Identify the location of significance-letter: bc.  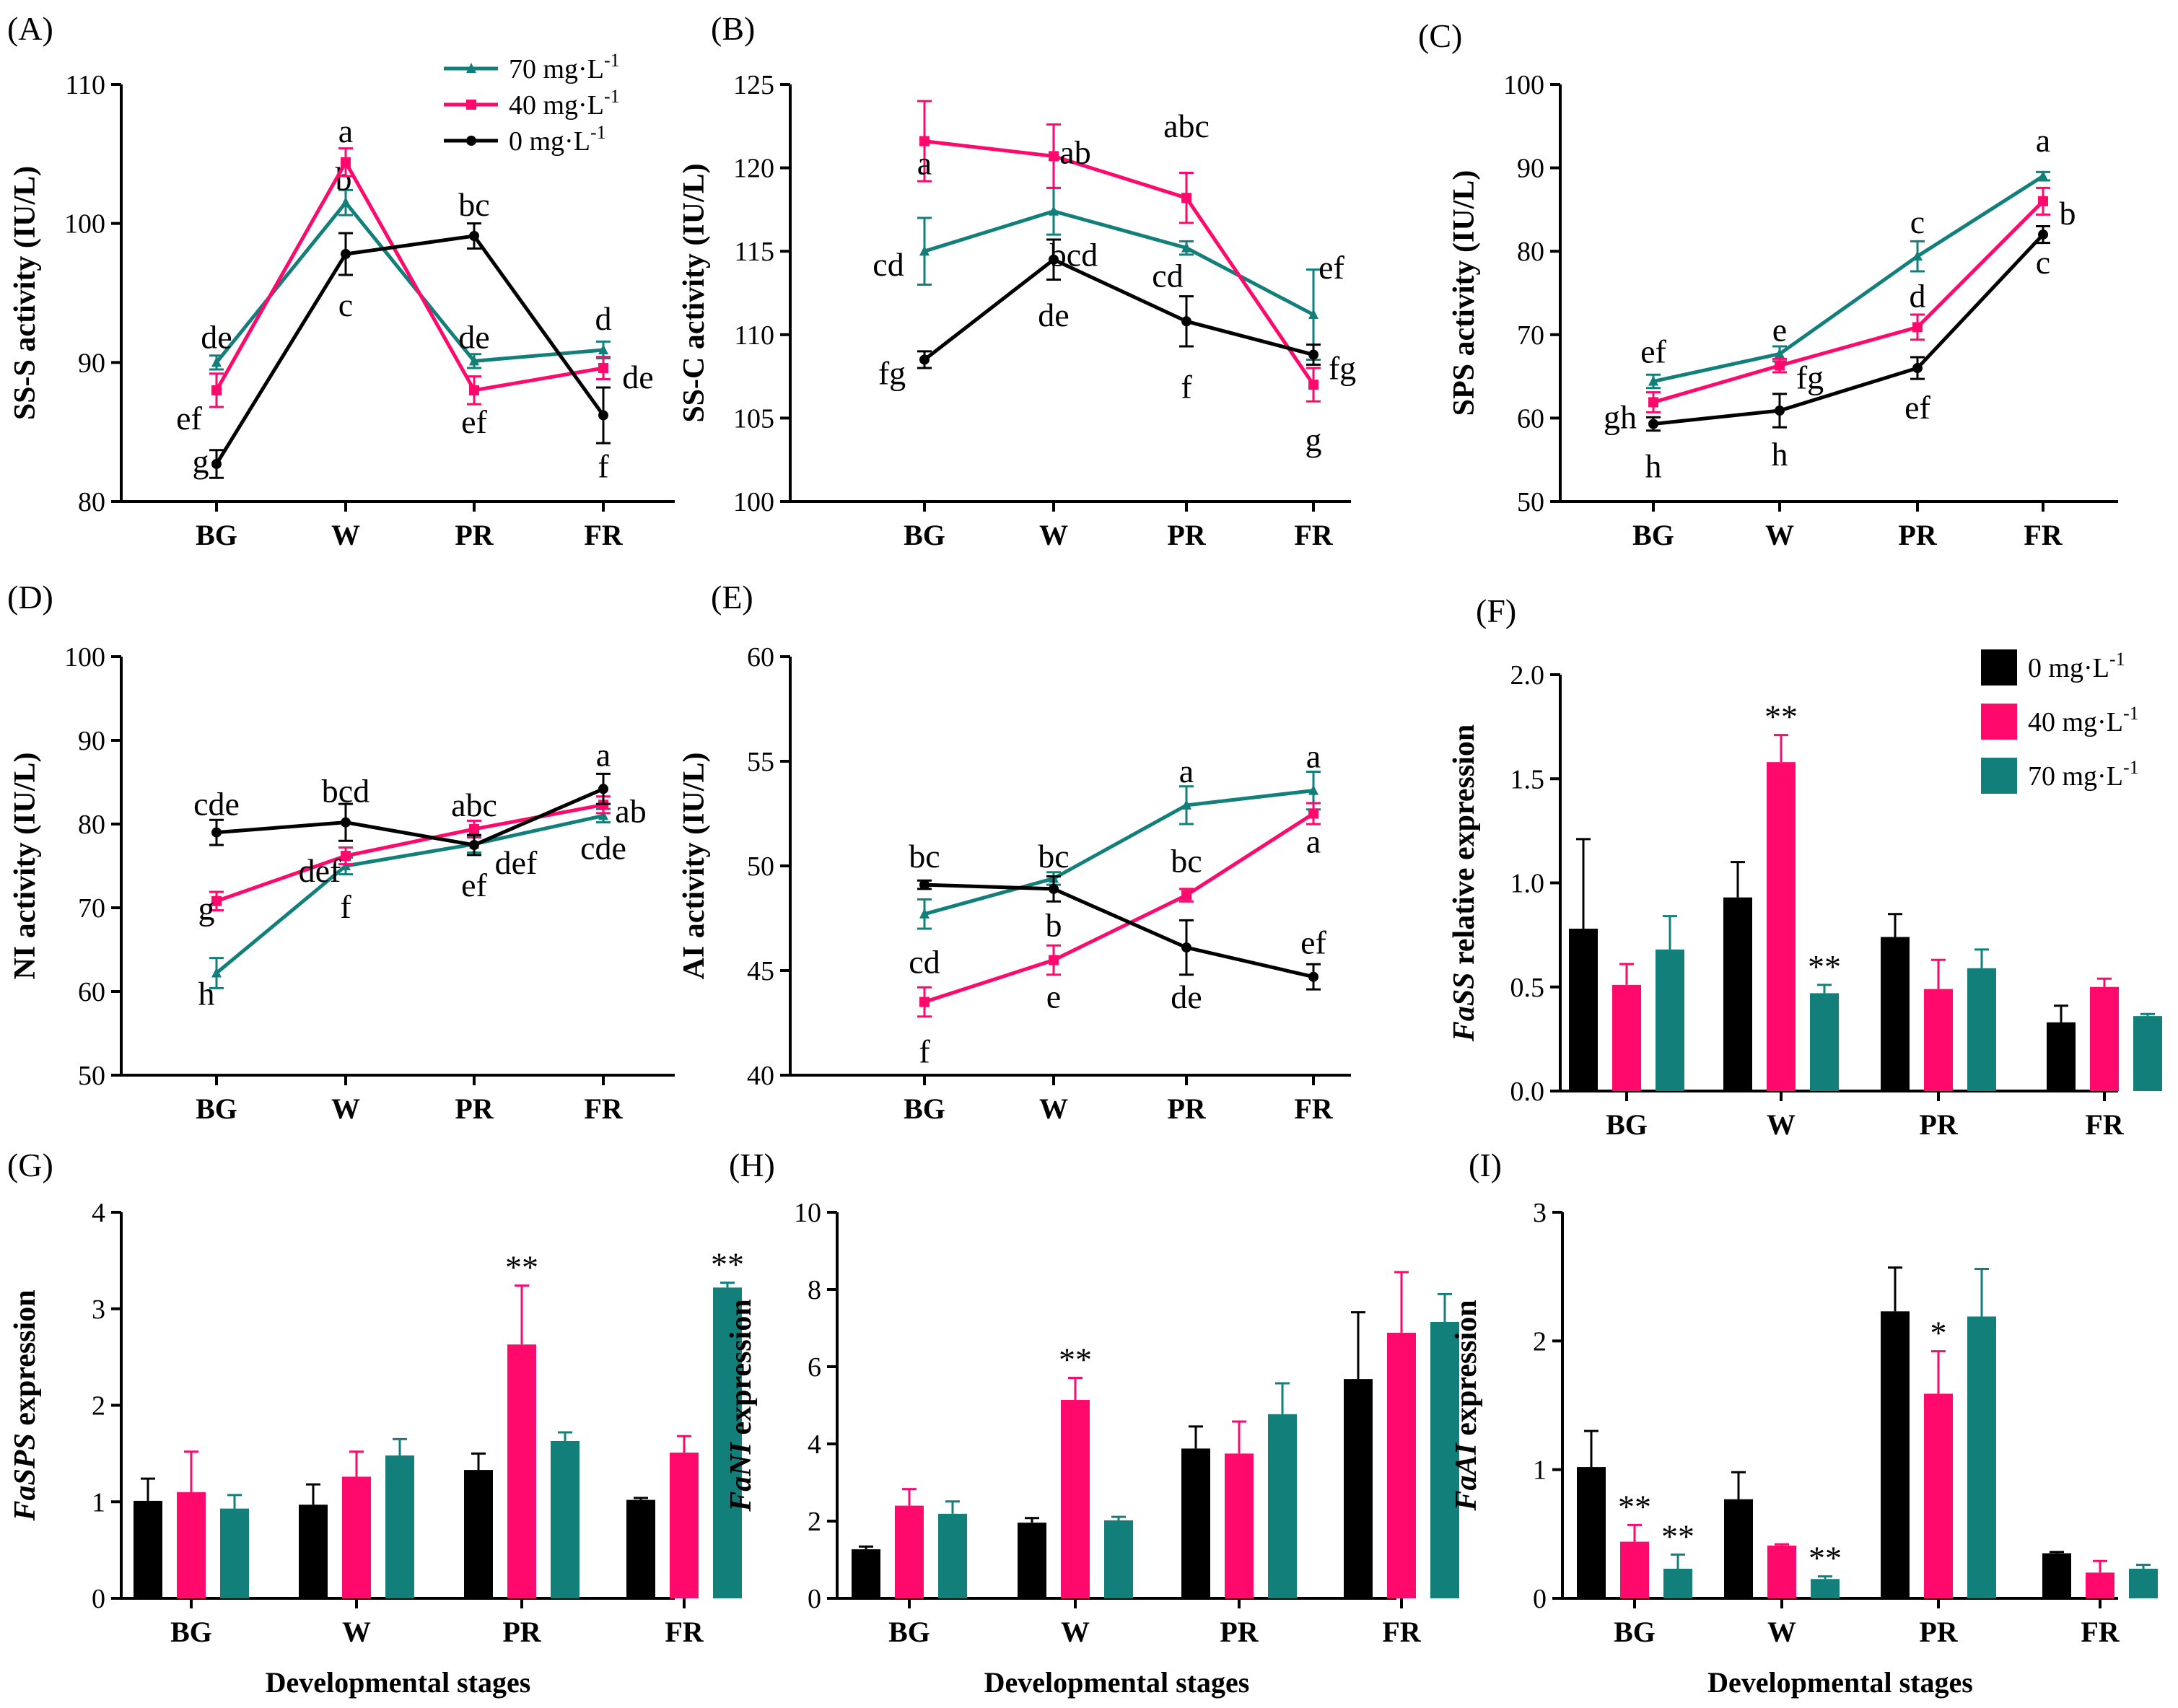
(1053, 856).